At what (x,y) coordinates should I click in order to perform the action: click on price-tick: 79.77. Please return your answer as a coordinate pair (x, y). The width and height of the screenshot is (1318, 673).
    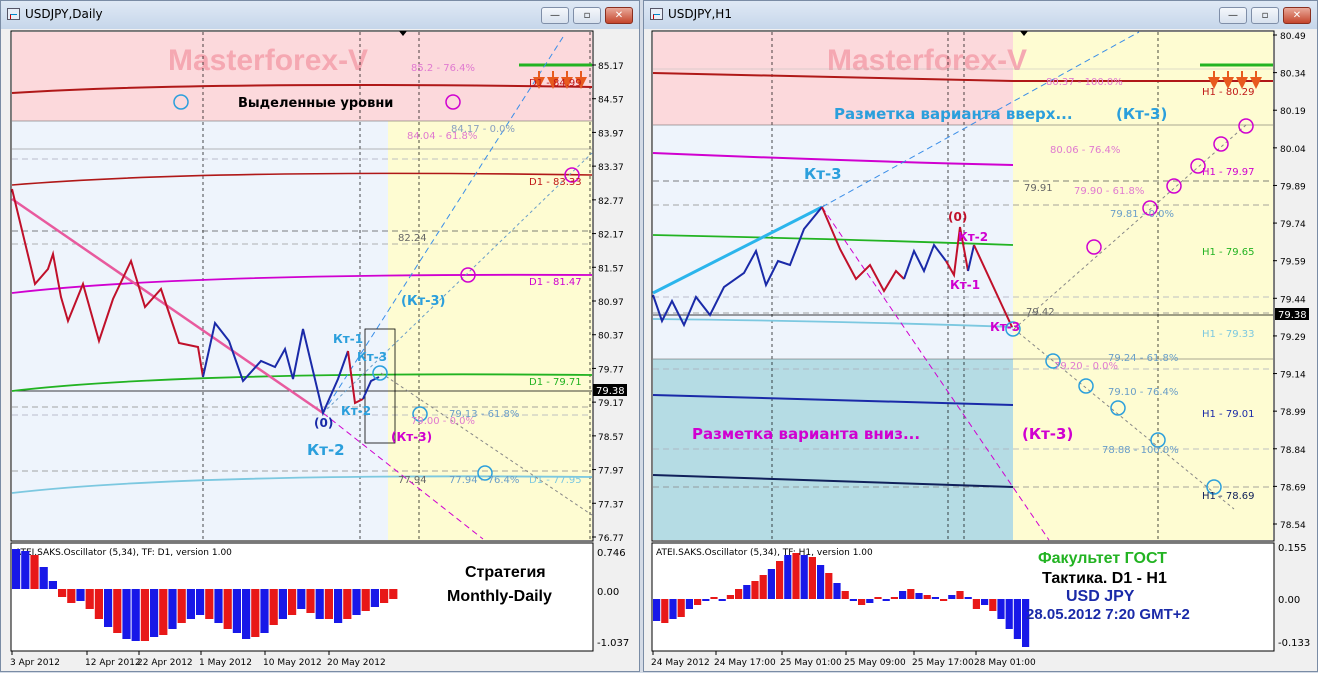
    Looking at the image, I should click on (611, 370).